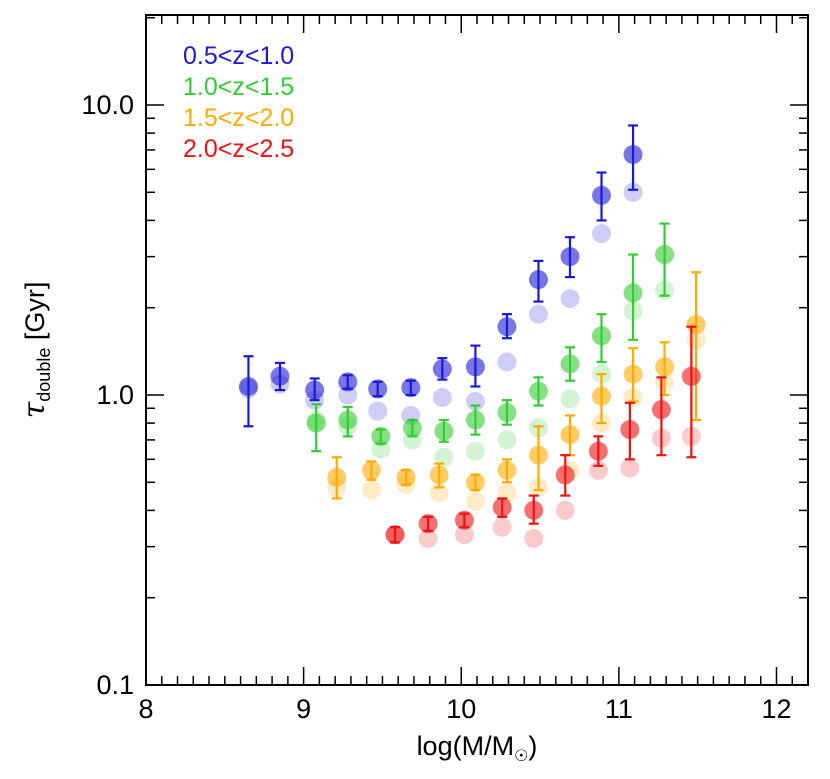 The height and width of the screenshot is (779, 830). What do you see at coordinates (145, 709) in the screenshot?
I see `x-tick-label: 8` at bounding box center [145, 709].